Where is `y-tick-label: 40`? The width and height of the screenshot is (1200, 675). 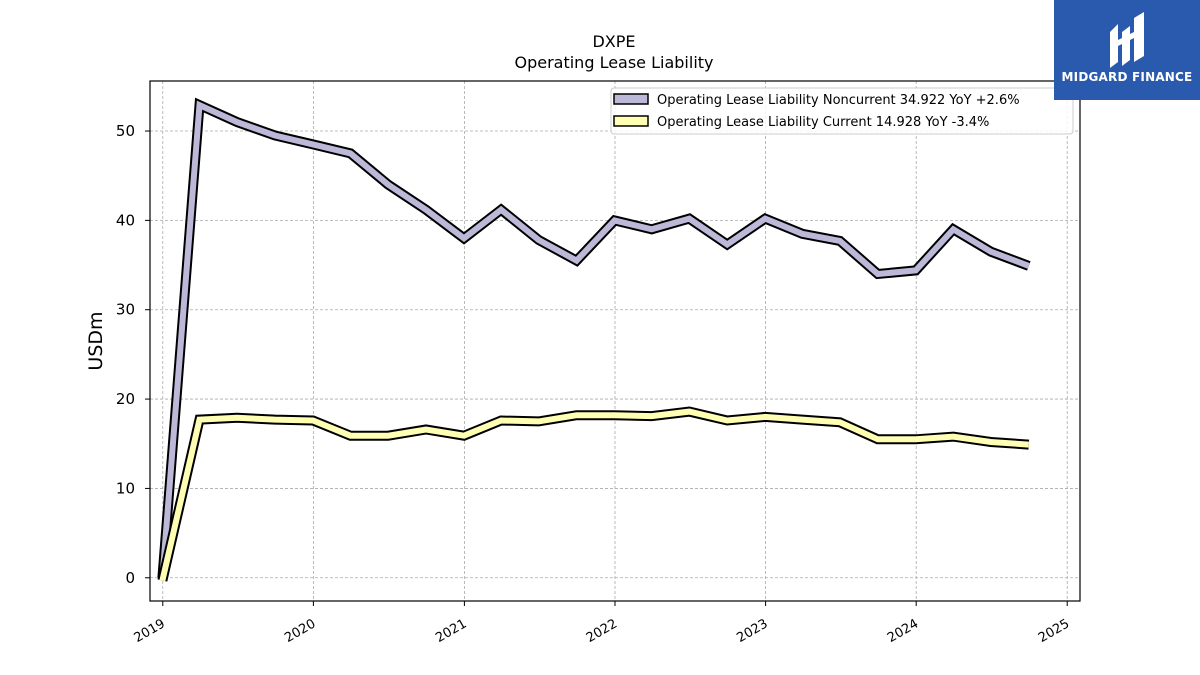
y-tick-label: 40 is located at coordinates (125, 220).